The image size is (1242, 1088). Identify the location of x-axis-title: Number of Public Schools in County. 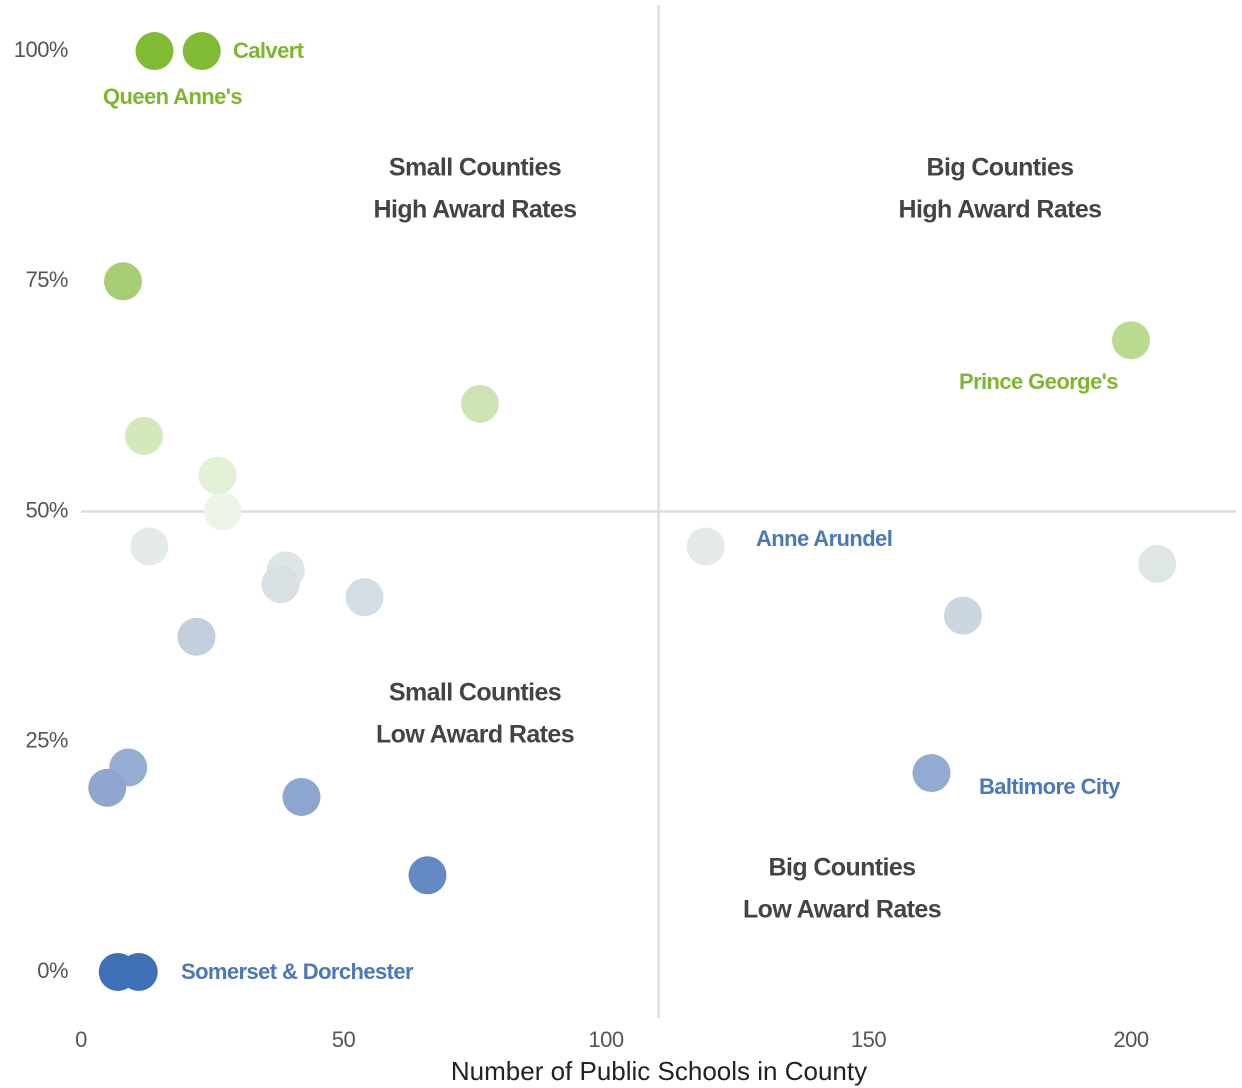
(659, 1071).